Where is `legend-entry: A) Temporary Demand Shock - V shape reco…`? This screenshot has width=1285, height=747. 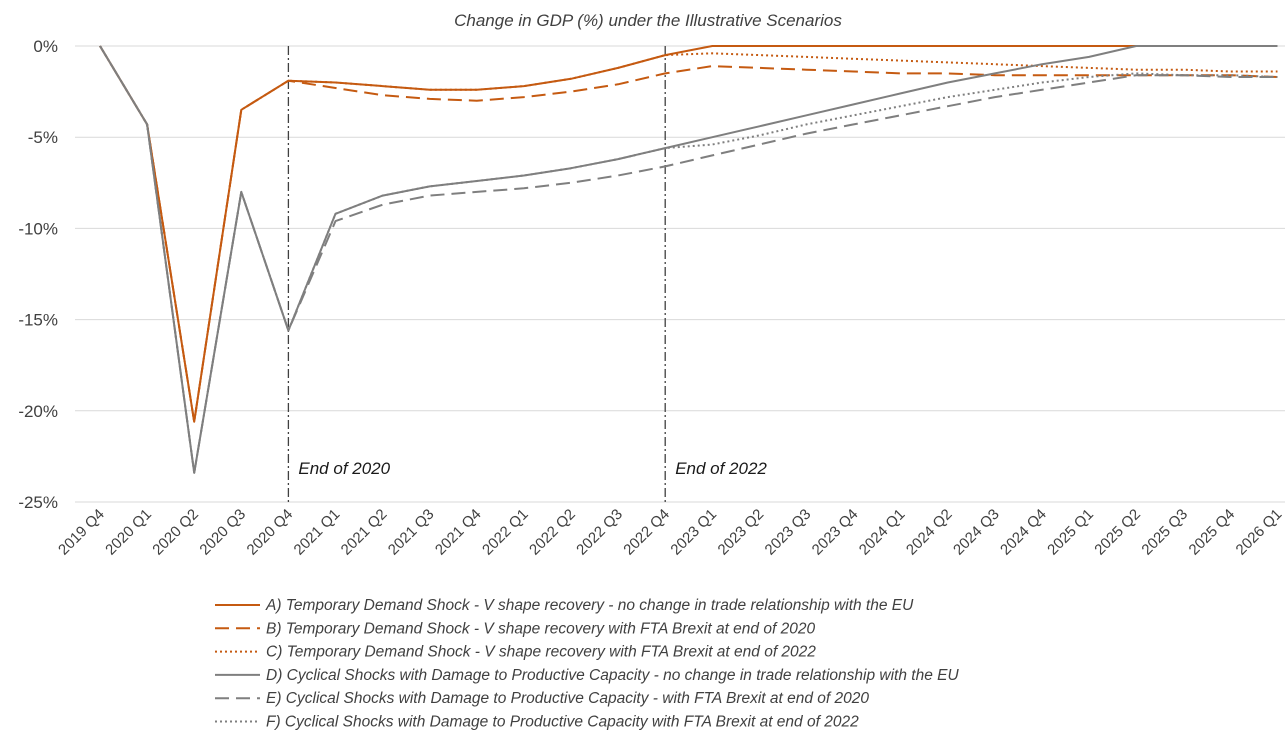
legend-entry: A) Temporary Demand Shock - V shape reco… is located at coordinates (589, 605).